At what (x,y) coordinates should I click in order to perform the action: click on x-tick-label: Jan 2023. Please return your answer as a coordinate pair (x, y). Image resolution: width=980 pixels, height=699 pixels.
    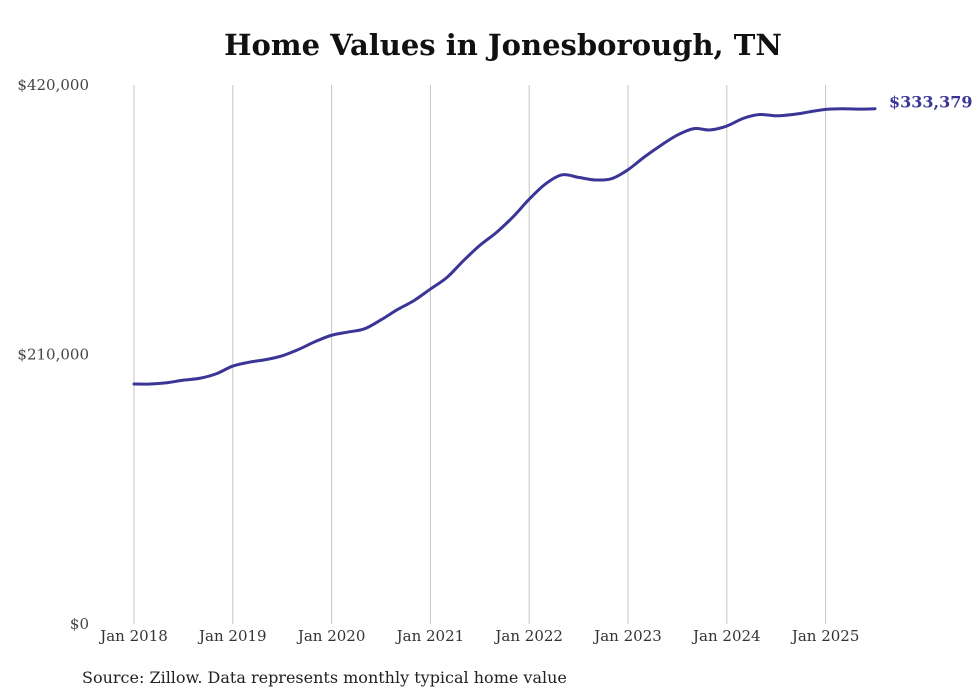
    Looking at the image, I should click on (627, 636).